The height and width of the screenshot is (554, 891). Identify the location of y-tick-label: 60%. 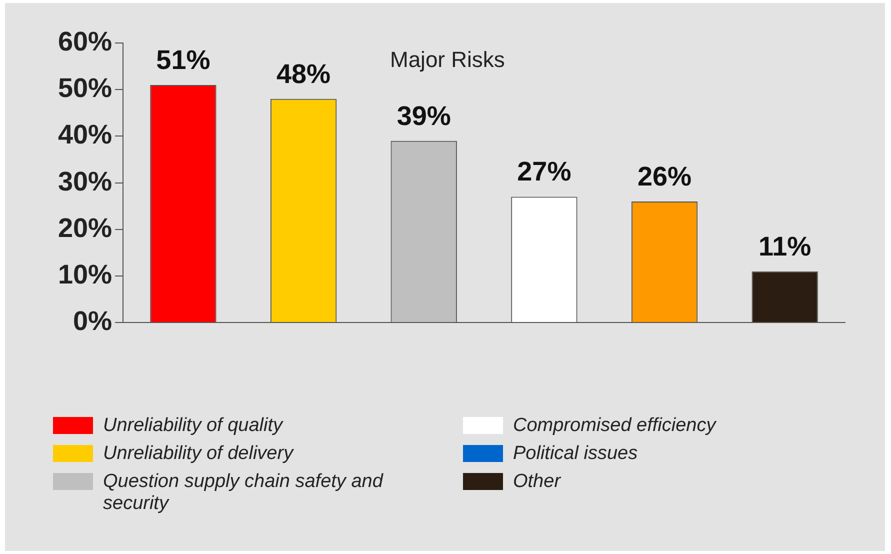
(85, 41).